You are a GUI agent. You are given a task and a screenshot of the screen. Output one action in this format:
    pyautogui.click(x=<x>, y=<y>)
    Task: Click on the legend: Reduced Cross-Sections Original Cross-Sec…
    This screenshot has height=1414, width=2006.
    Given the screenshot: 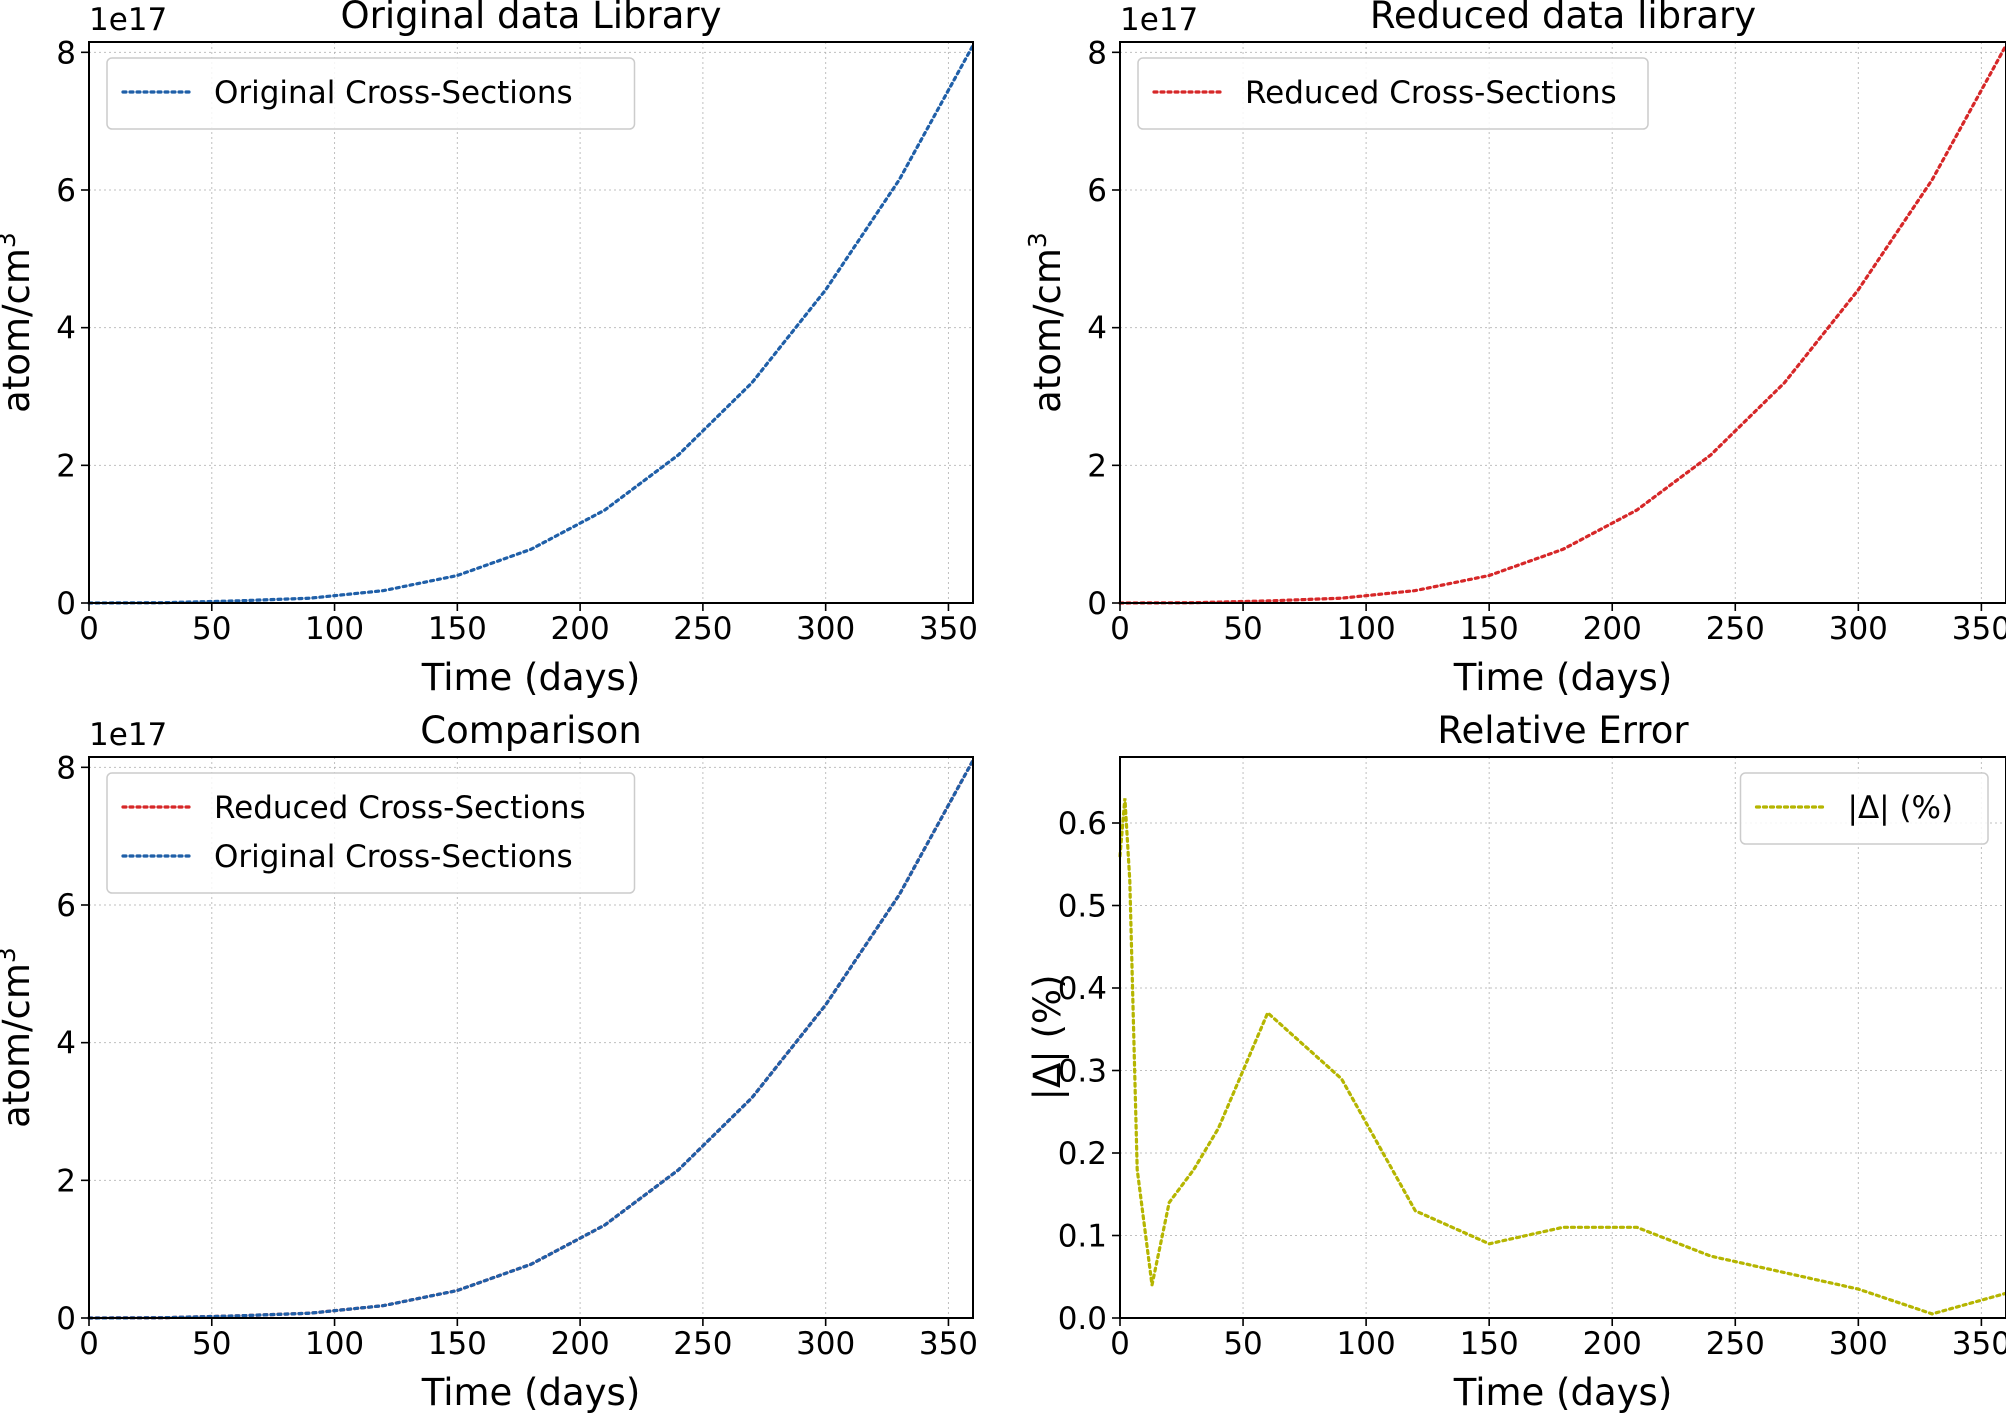 What is the action you would take?
    pyautogui.click(x=371, y=833)
    